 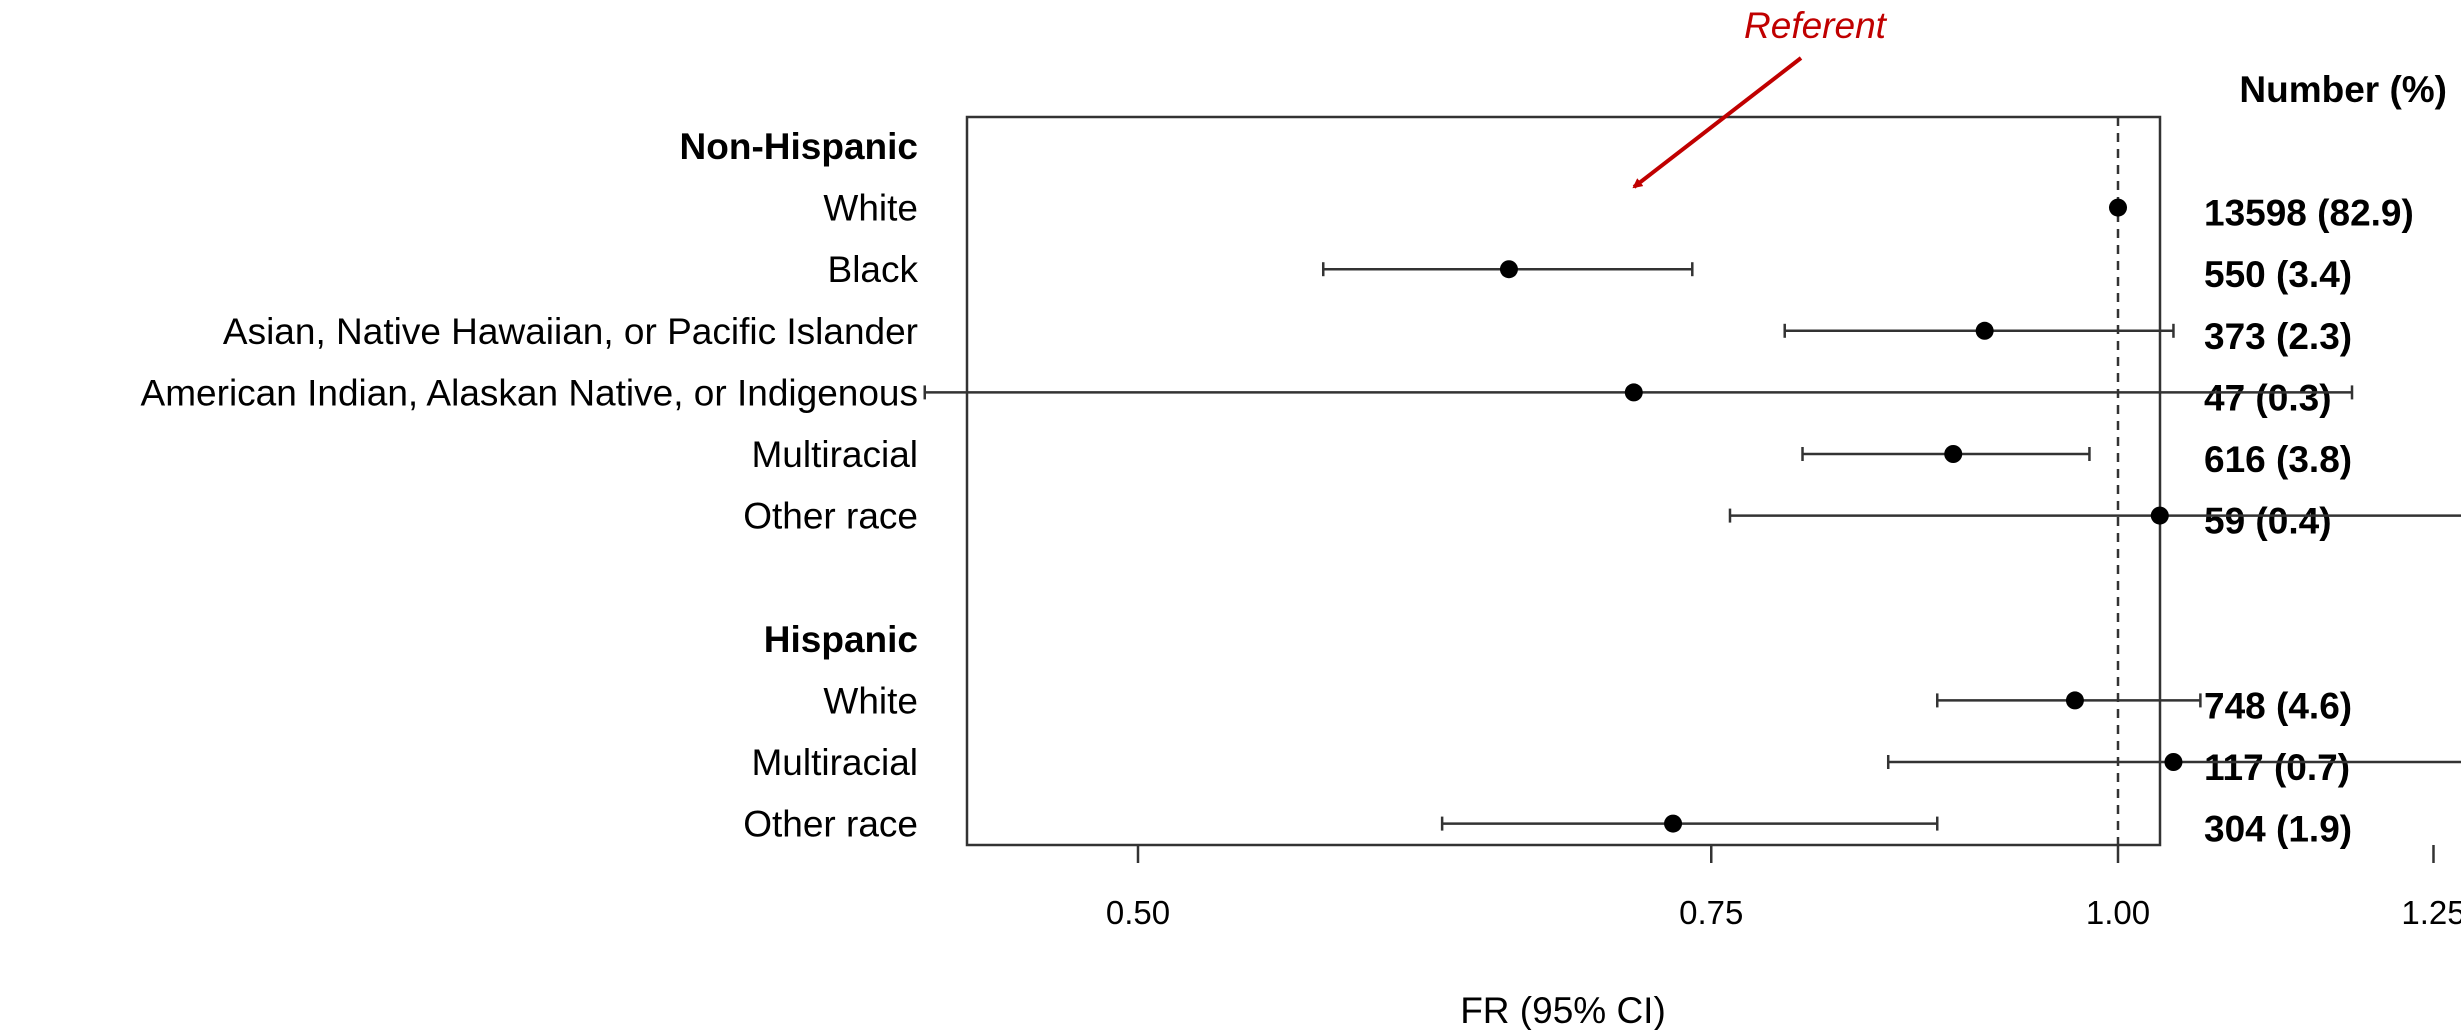 What do you see at coordinates (2278, 336) in the screenshot?
I see `row-count: 373 (2.3)` at bounding box center [2278, 336].